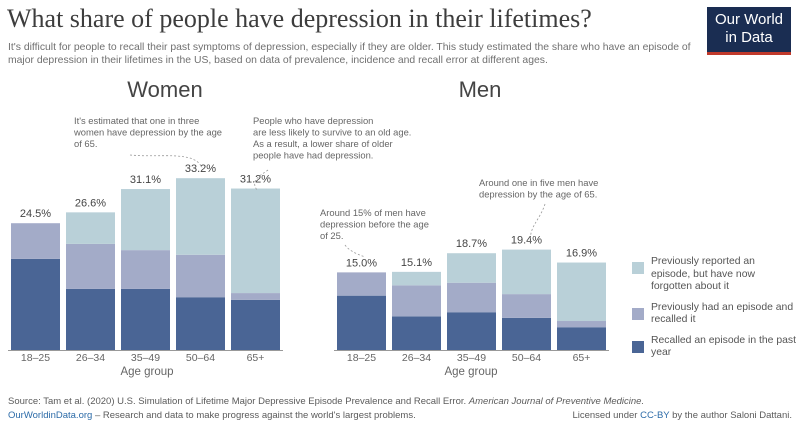  I want to click on site-link: OurWorldinData.org, so click(50, 415).